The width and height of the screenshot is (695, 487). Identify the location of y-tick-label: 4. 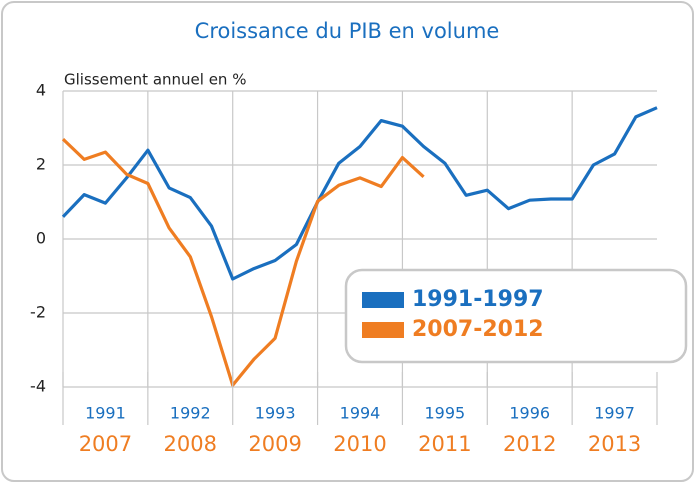
(41, 90).